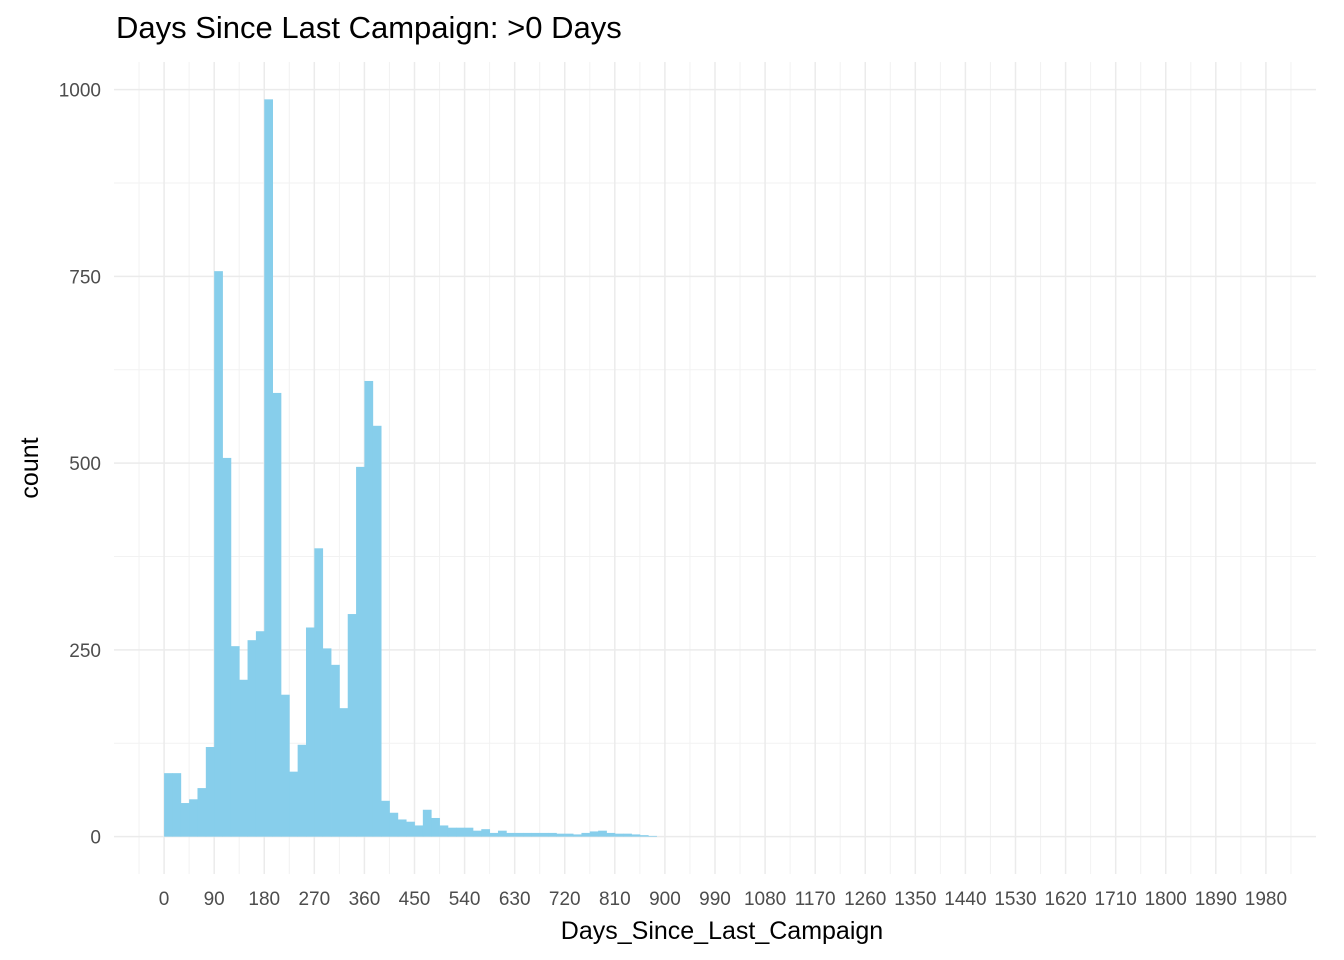  Describe the element at coordinates (85, 464) in the screenshot. I see `y-tick-label: 500` at that location.